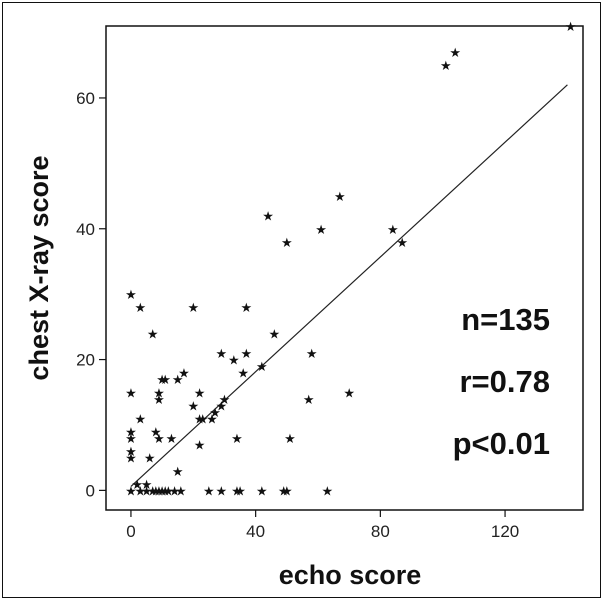 The height and width of the screenshot is (602, 605). Describe the element at coordinates (90, 490) in the screenshot. I see `y-tick-label: 0` at that location.